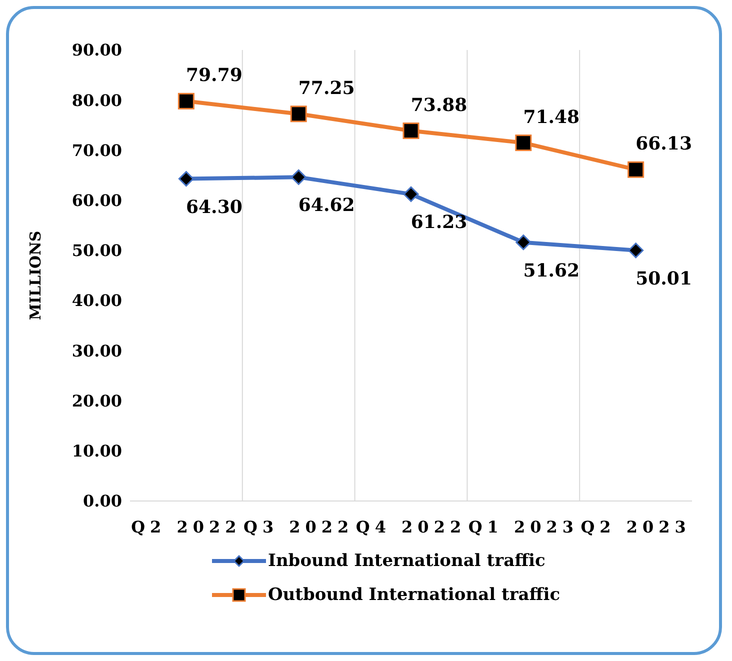  I want to click on y-axis-title: MILLIONS, so click(35, 275).